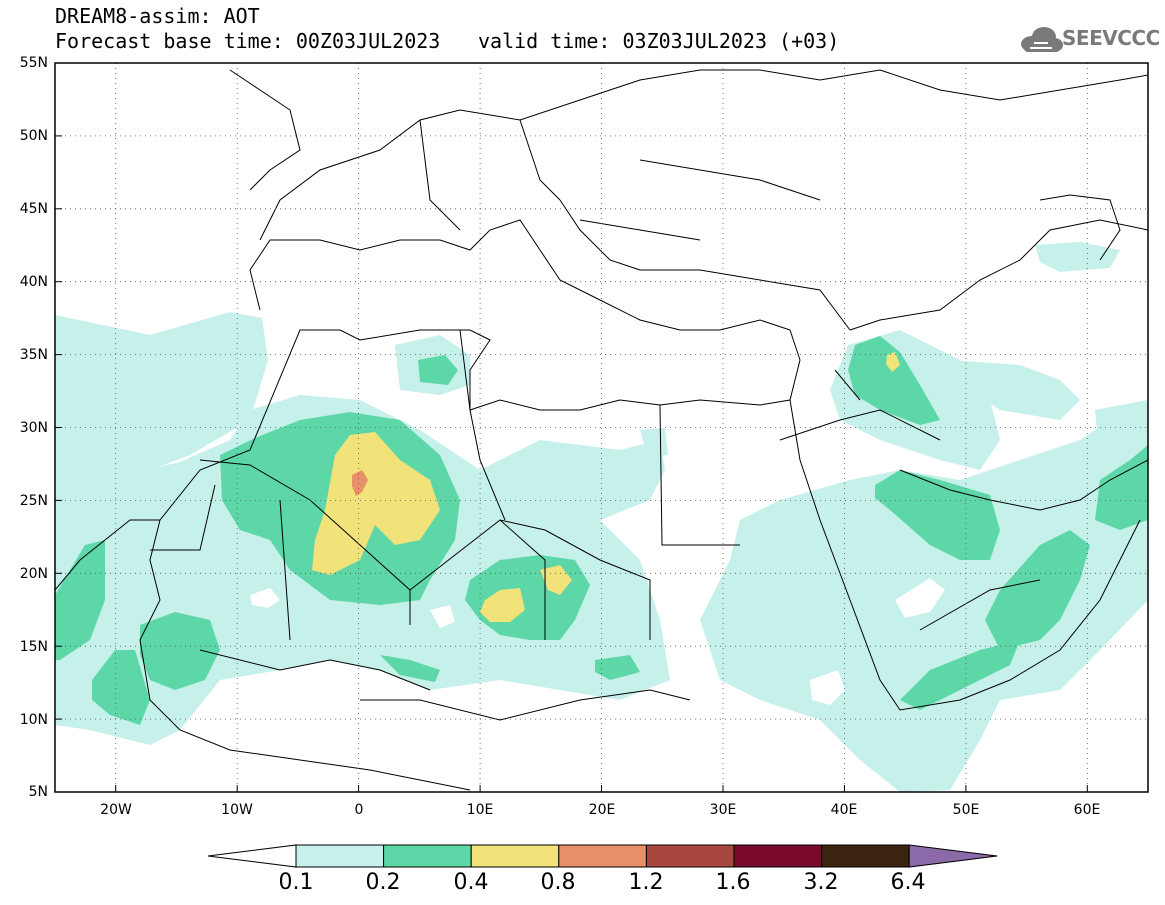  I want to click on colorbar-label: 6.4, so click(908, 882).